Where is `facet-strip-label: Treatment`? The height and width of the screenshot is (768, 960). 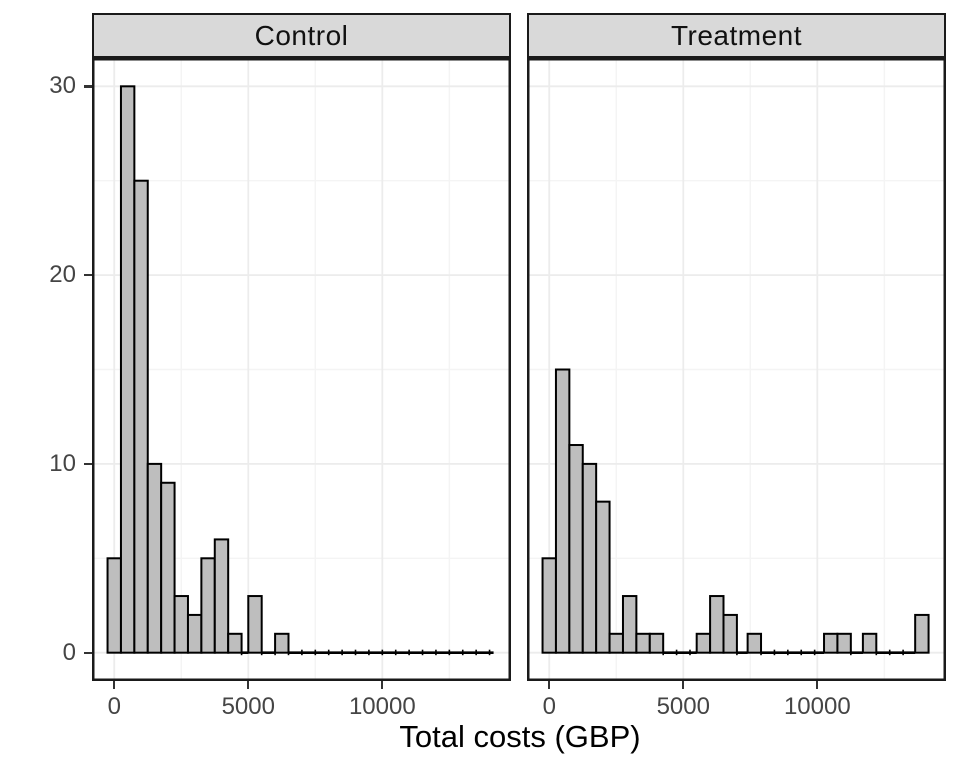 facet-strip-label: Treatment is located at coordinates (736, 35).